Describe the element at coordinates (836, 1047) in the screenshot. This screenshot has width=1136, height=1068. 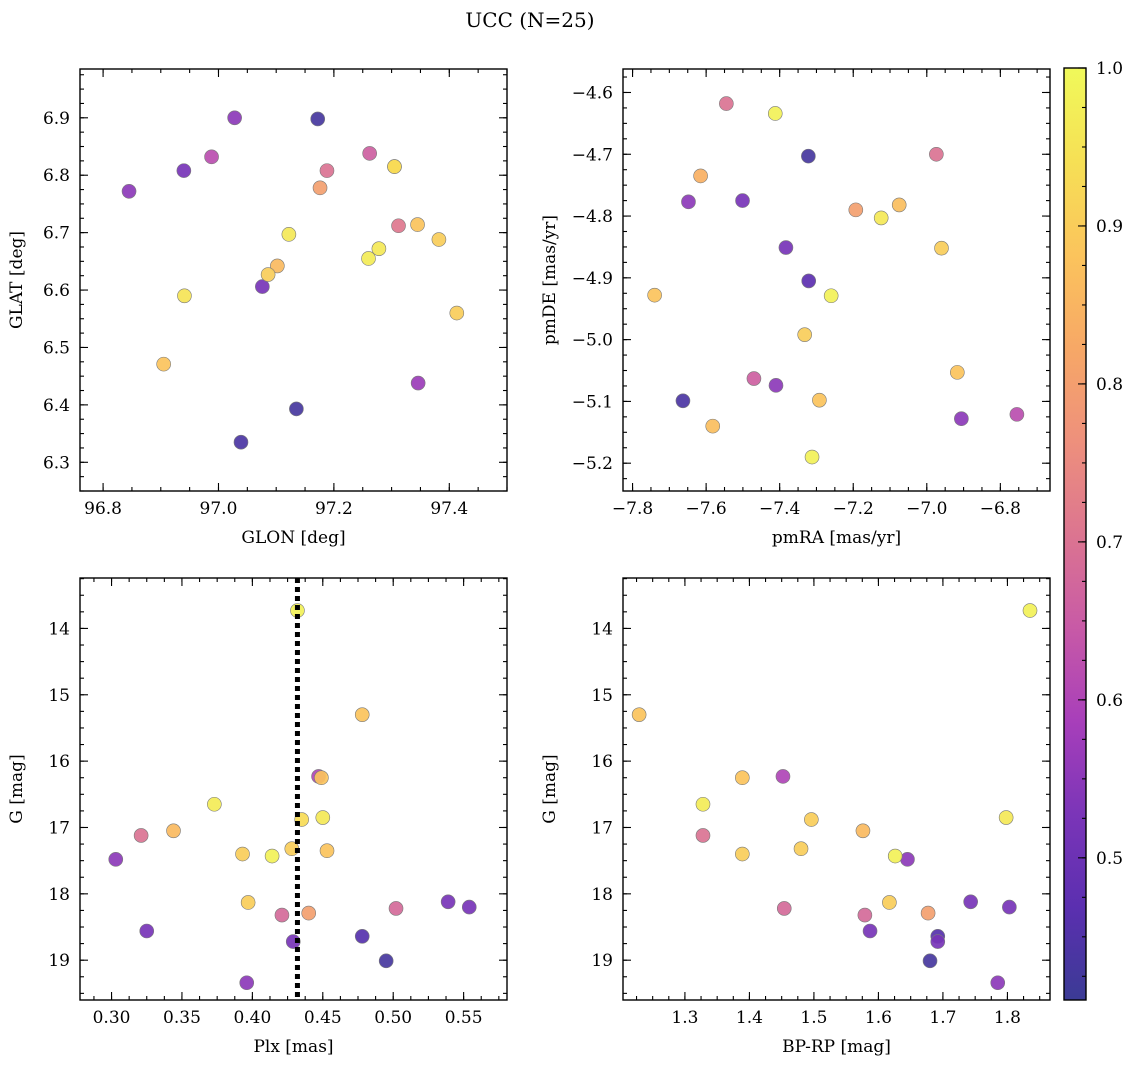
I see `x-axis-label: BP-RP [mag]` at that location.